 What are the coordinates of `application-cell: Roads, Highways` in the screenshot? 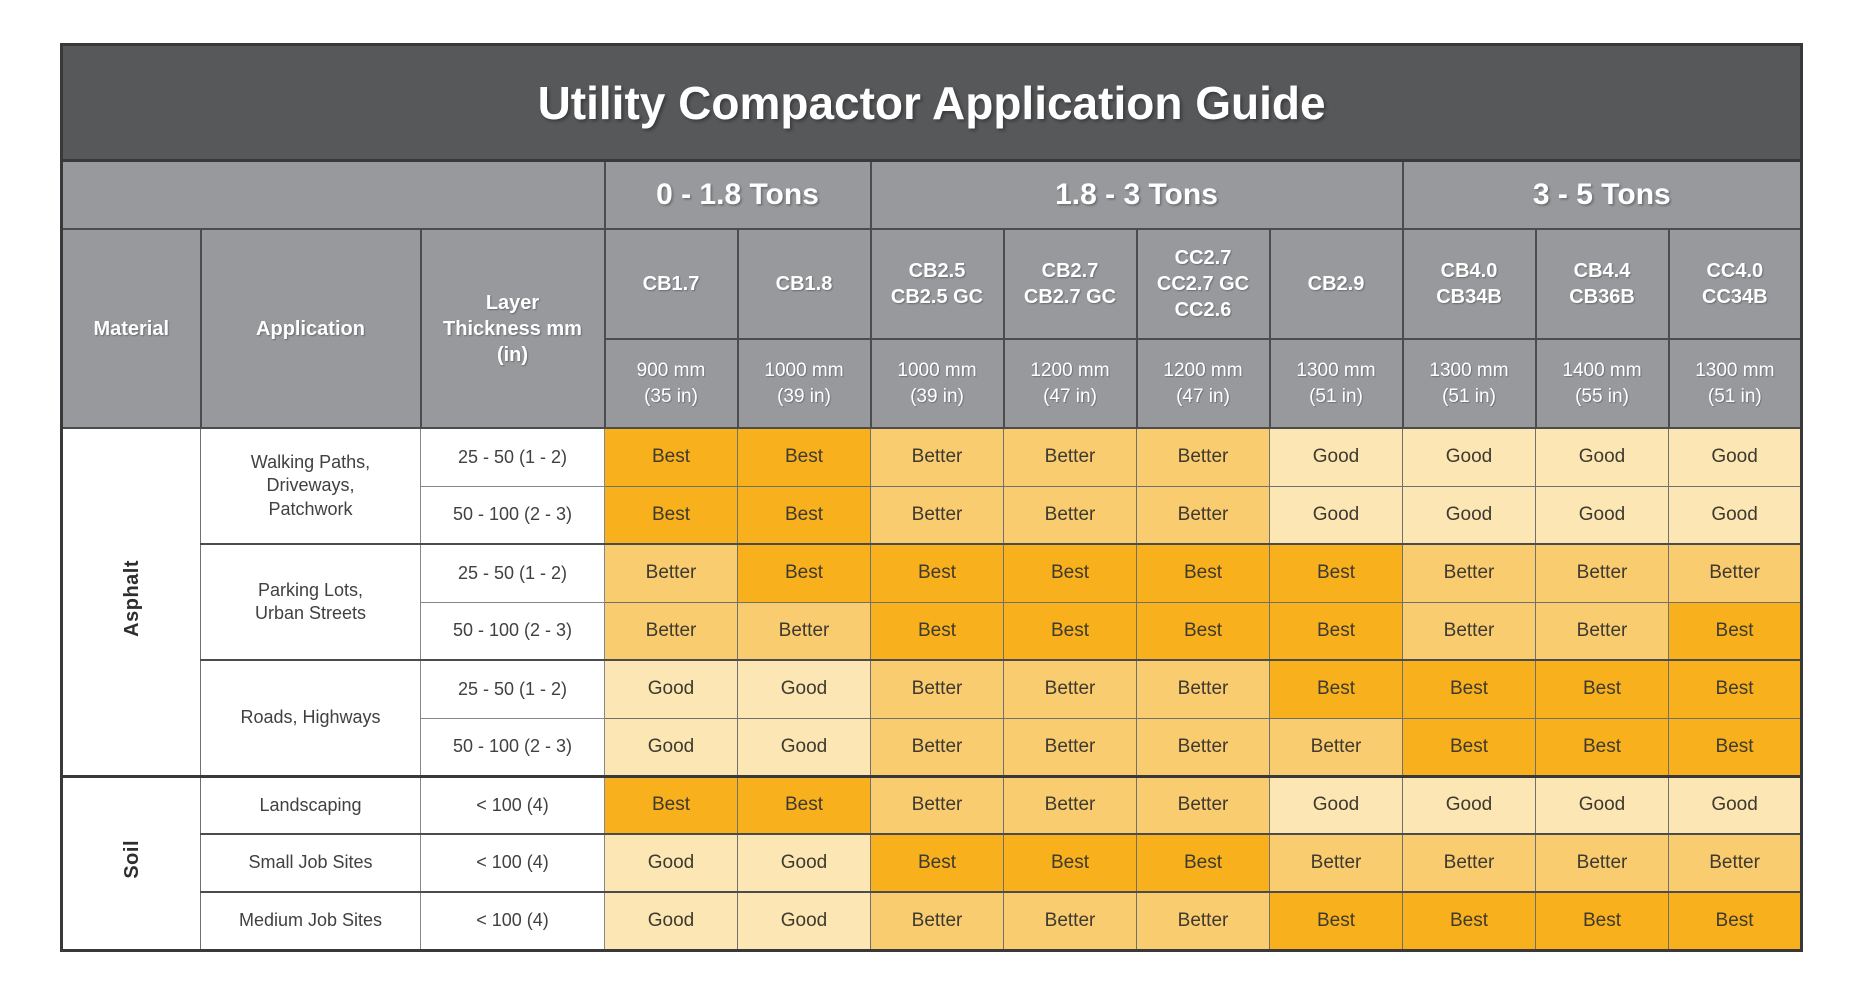 It's located at (310, 718).